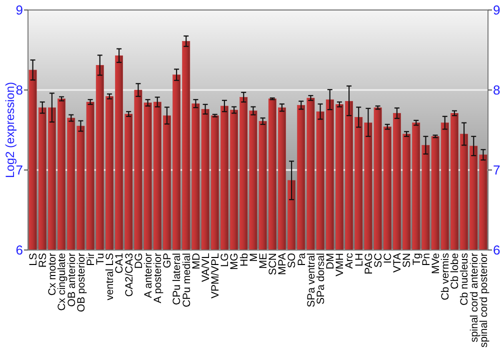 The width and height of the screenshot is (500, 350). I want to click on x-tick-label: A anterior, so click(148, 275).